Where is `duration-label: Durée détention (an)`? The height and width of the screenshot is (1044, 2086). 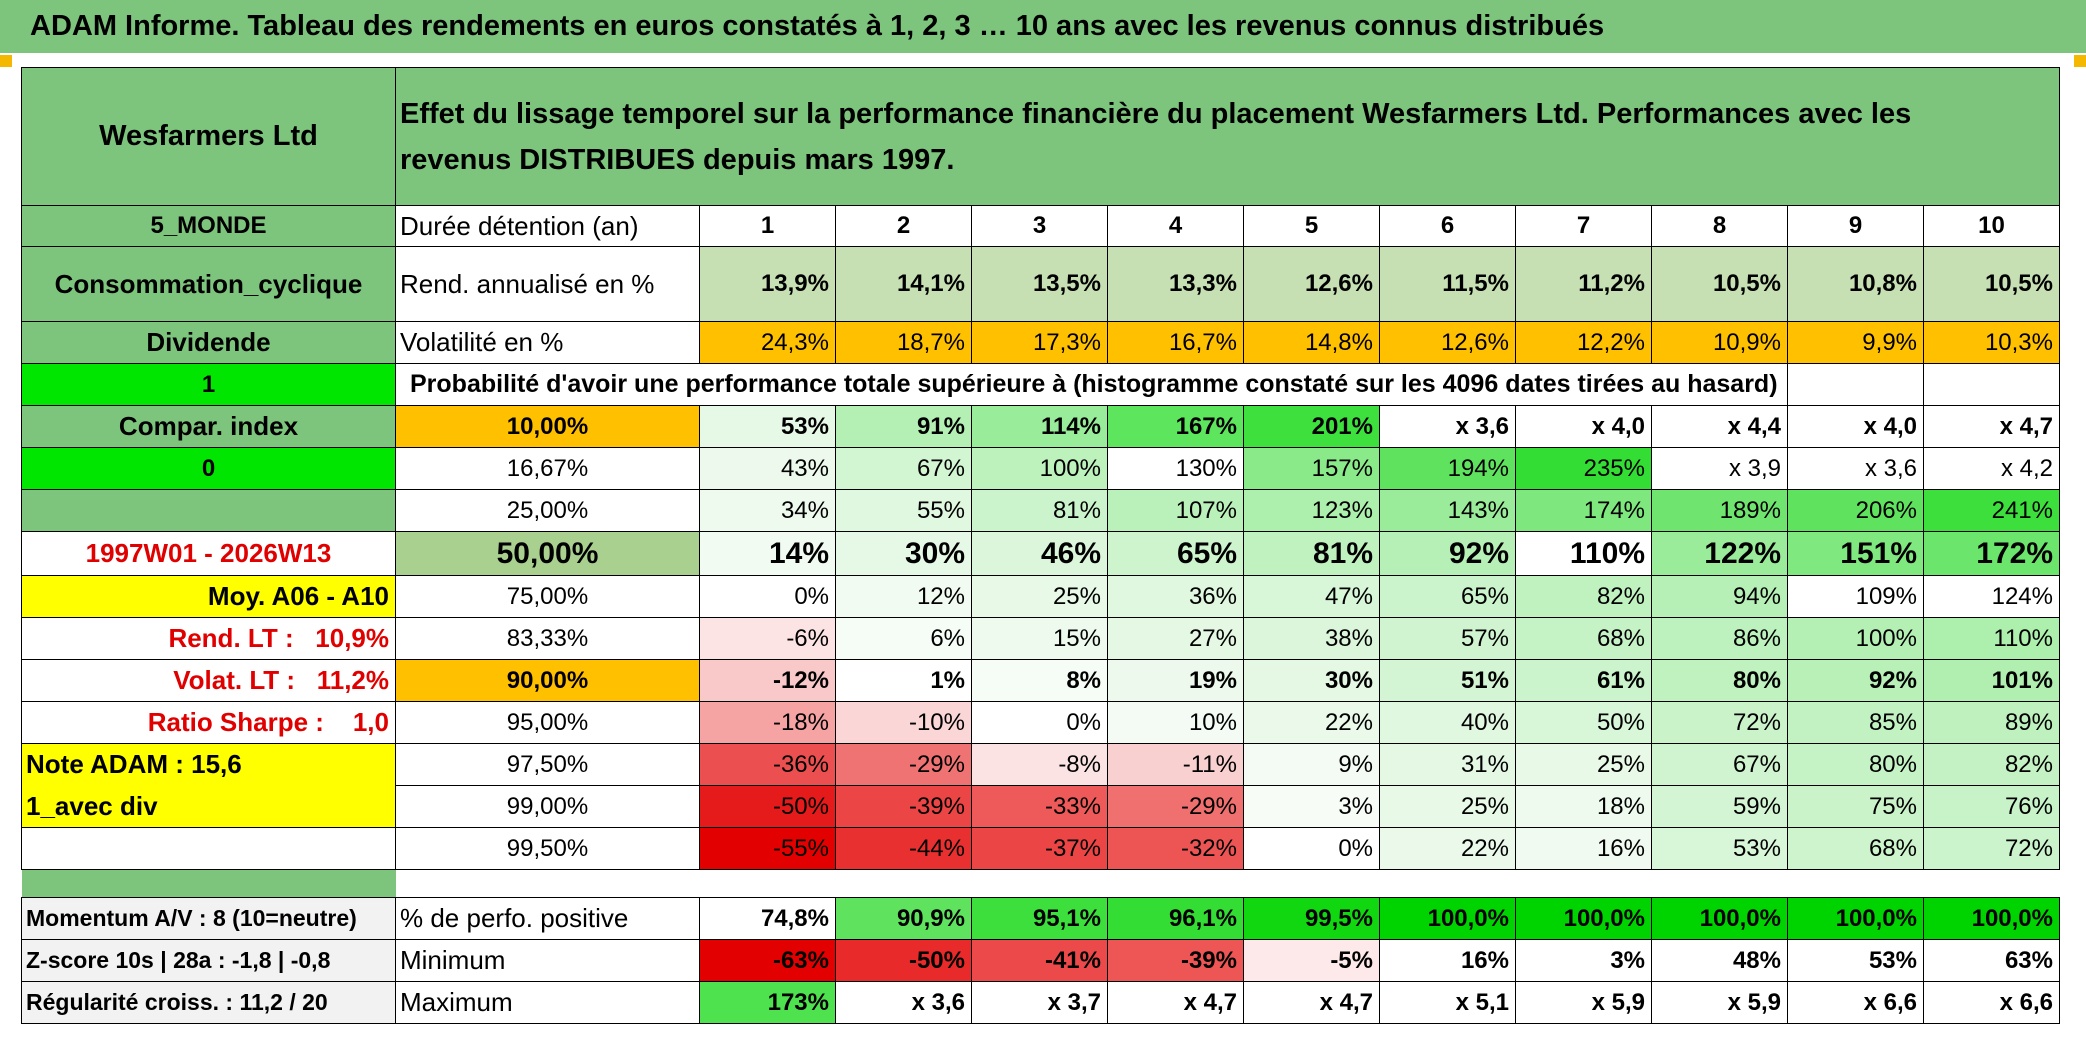
duration-label: Durée détention (an) is located at coordinates (547, 226).